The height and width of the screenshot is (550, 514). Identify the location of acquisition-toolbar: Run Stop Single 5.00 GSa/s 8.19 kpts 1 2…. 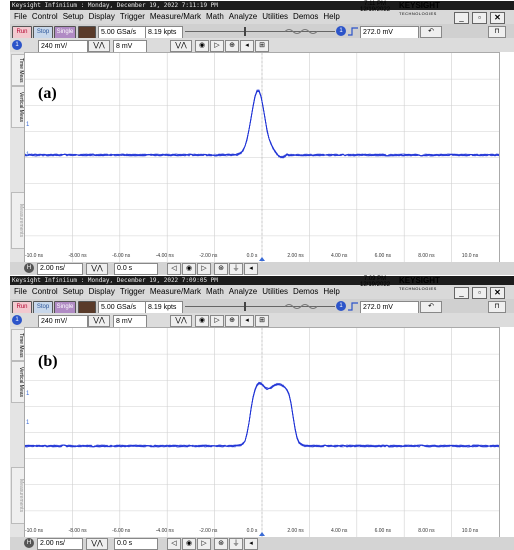
(262, 306).